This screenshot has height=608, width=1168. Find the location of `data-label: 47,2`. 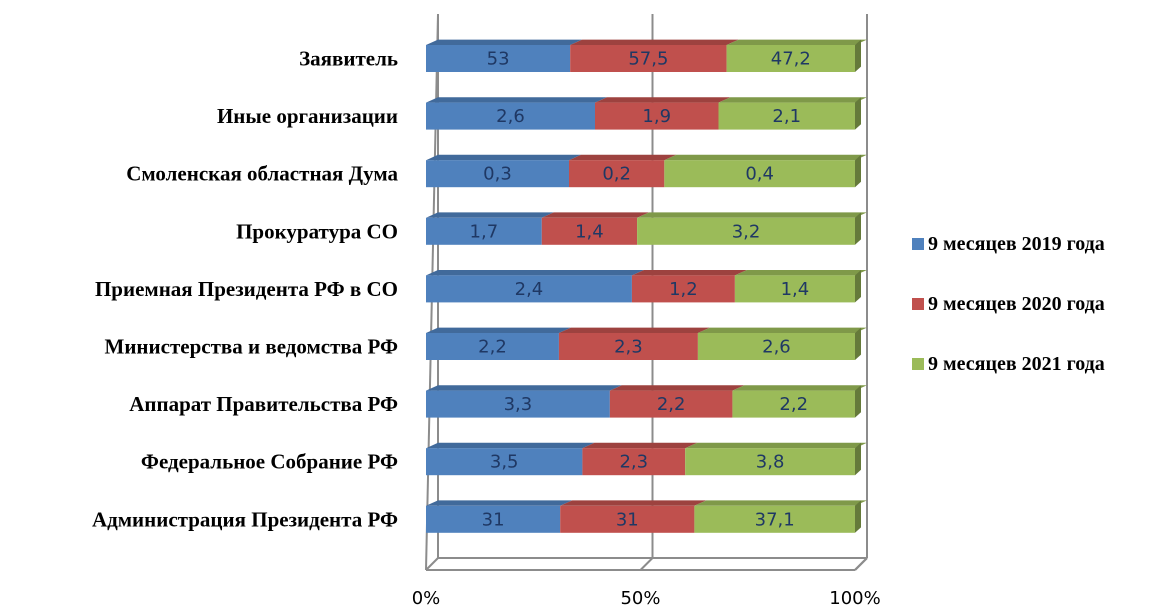

data-label: 47,2 is located at coordinates (791, 59).